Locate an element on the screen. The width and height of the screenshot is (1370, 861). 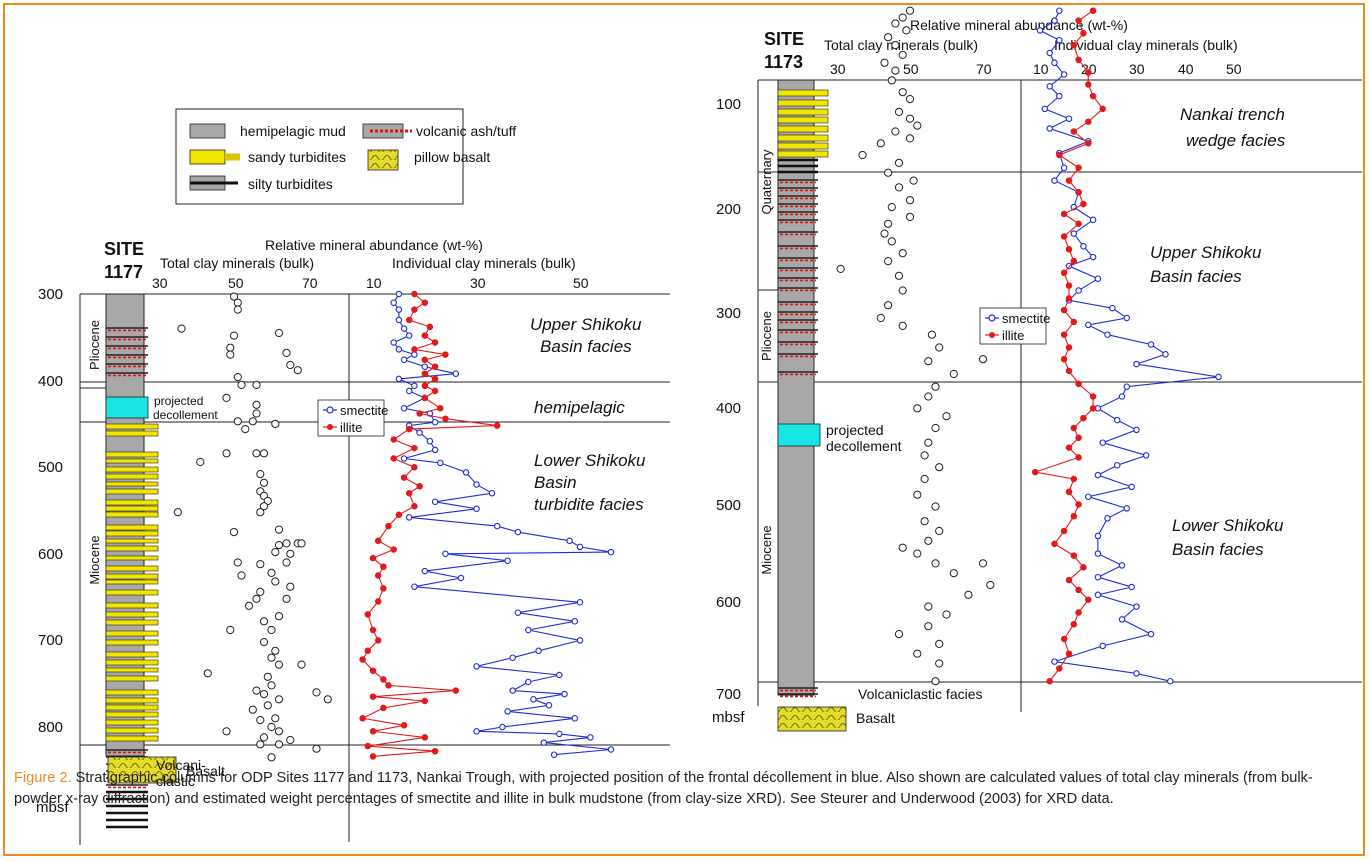
site-1177-legend-smectite-marker is located at coordinates (330, 410).